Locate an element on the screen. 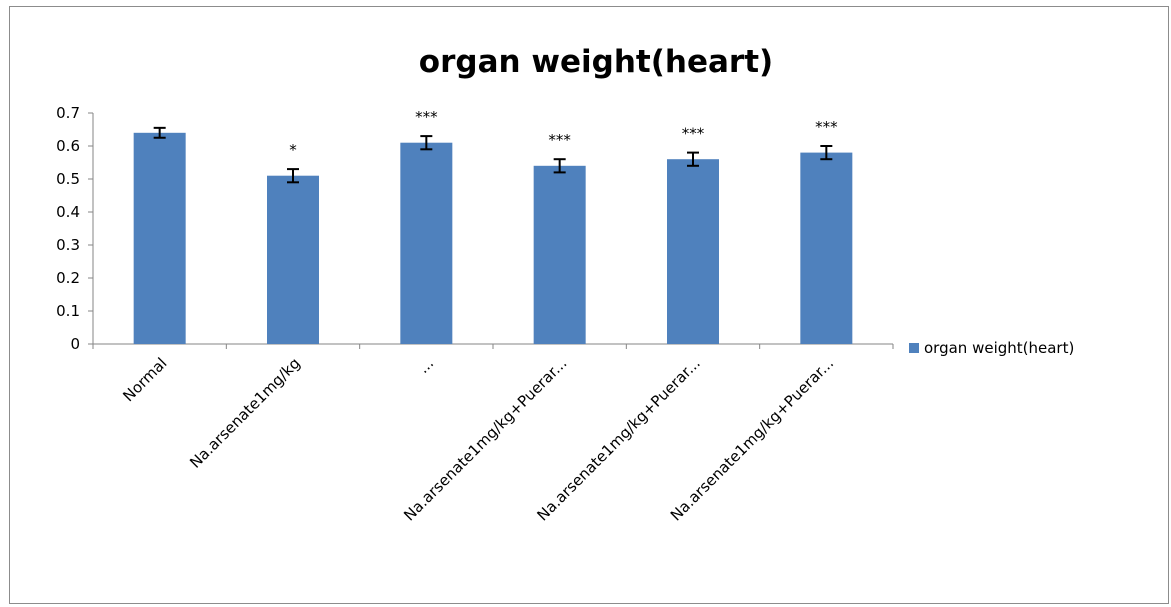 This screenshot has height=607, width=1171. y-tick-label: 0.4 is located at coordinates (68, 212).